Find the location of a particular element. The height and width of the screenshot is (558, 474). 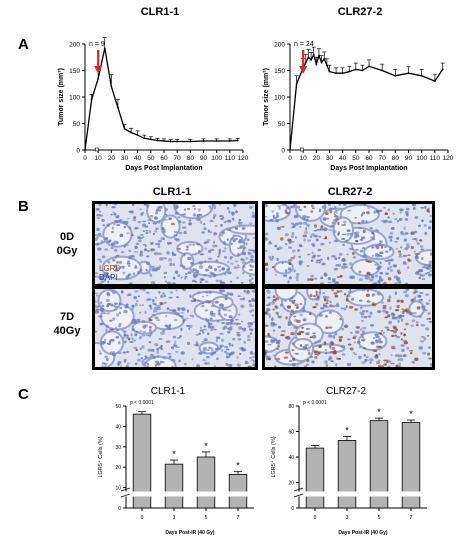

gland-lumen is located at coordinates (365, 267).